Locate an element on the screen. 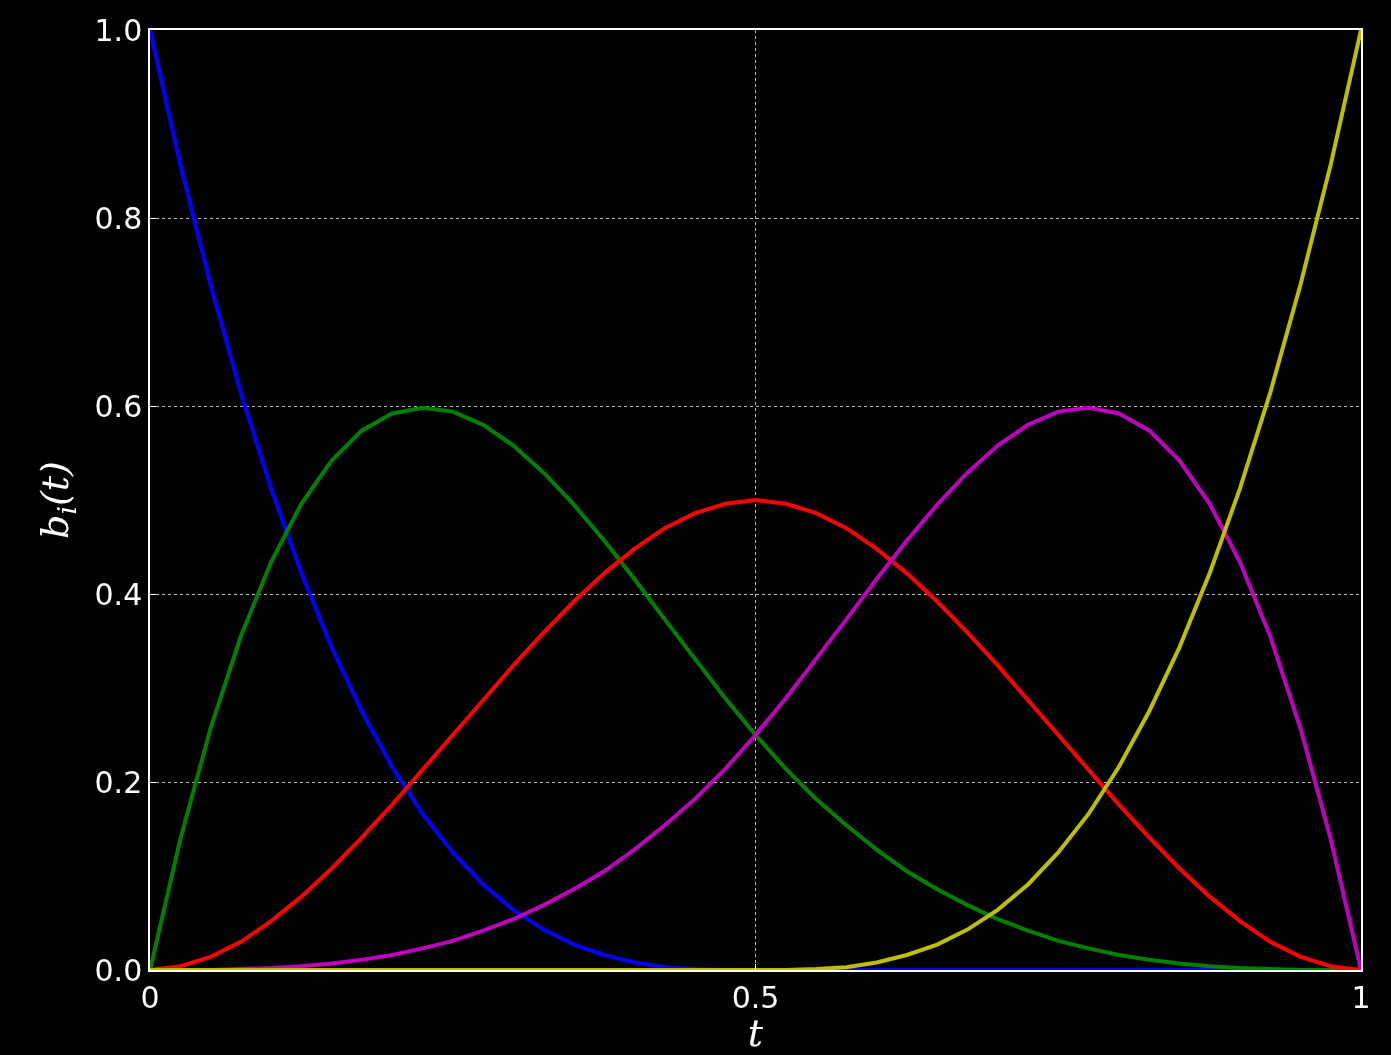 This screenshot has width=1391, height=1055. y-tick-label: 0.4 is located at coordinates (118, 594).